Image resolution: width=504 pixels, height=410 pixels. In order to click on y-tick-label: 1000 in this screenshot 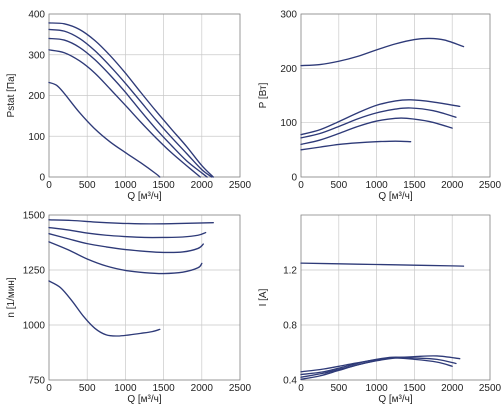, I will do `click(34, 326)`.